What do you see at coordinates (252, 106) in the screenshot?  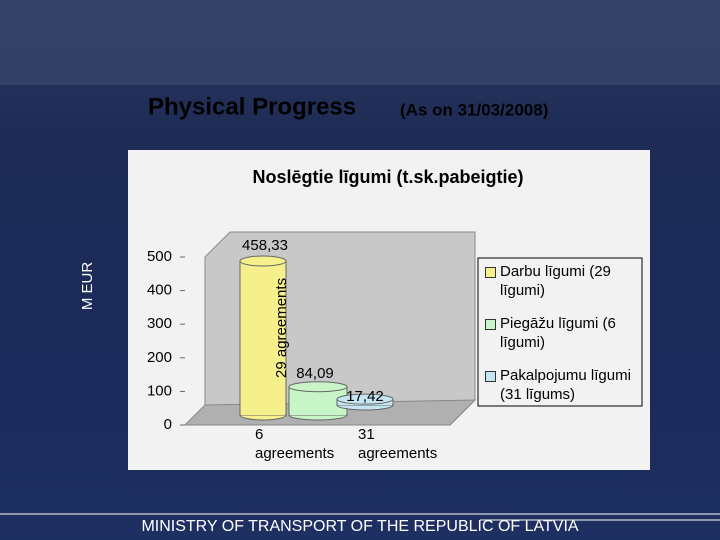 I see `slide-title: Physical Progress` at bounding box center [252, 106].